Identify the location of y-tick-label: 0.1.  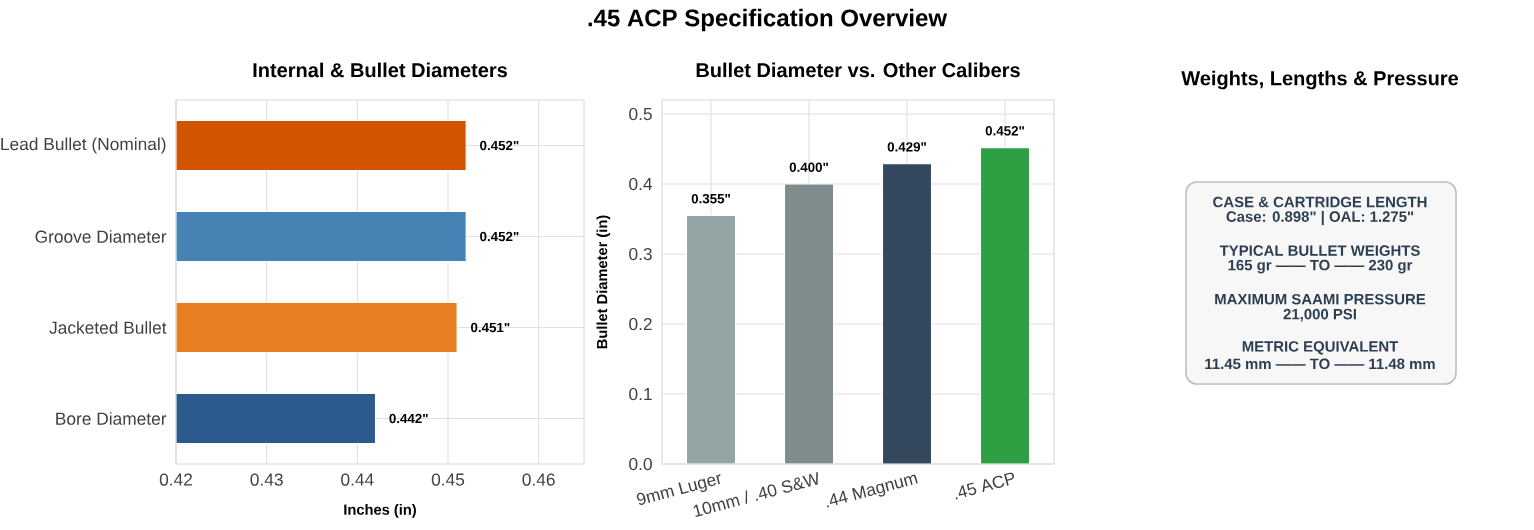
(640, 394).